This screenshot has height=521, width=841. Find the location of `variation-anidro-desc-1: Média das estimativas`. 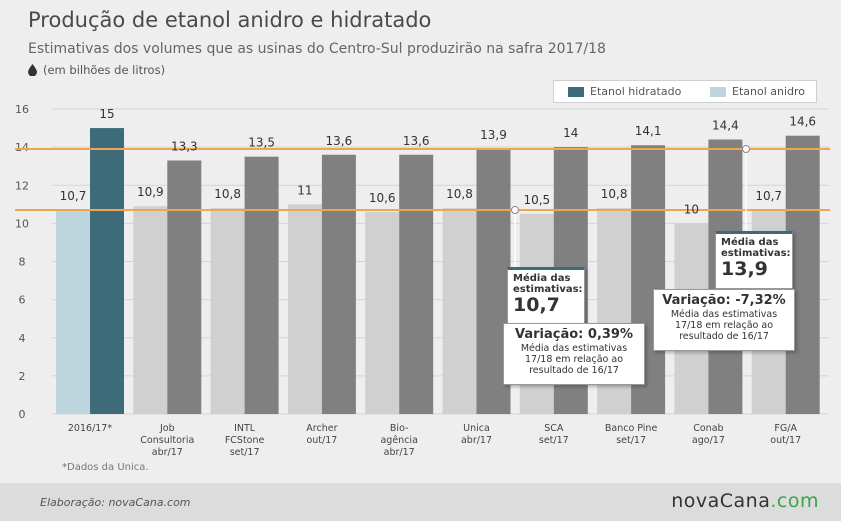

variation-anidro-desc-1: Média das estimativas is located at coordinates (574, 348).